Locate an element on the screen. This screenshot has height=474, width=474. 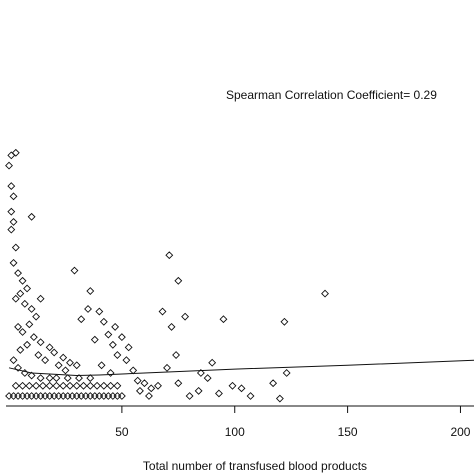
x-tick-label: 50 is located at coordinates (122, 432).